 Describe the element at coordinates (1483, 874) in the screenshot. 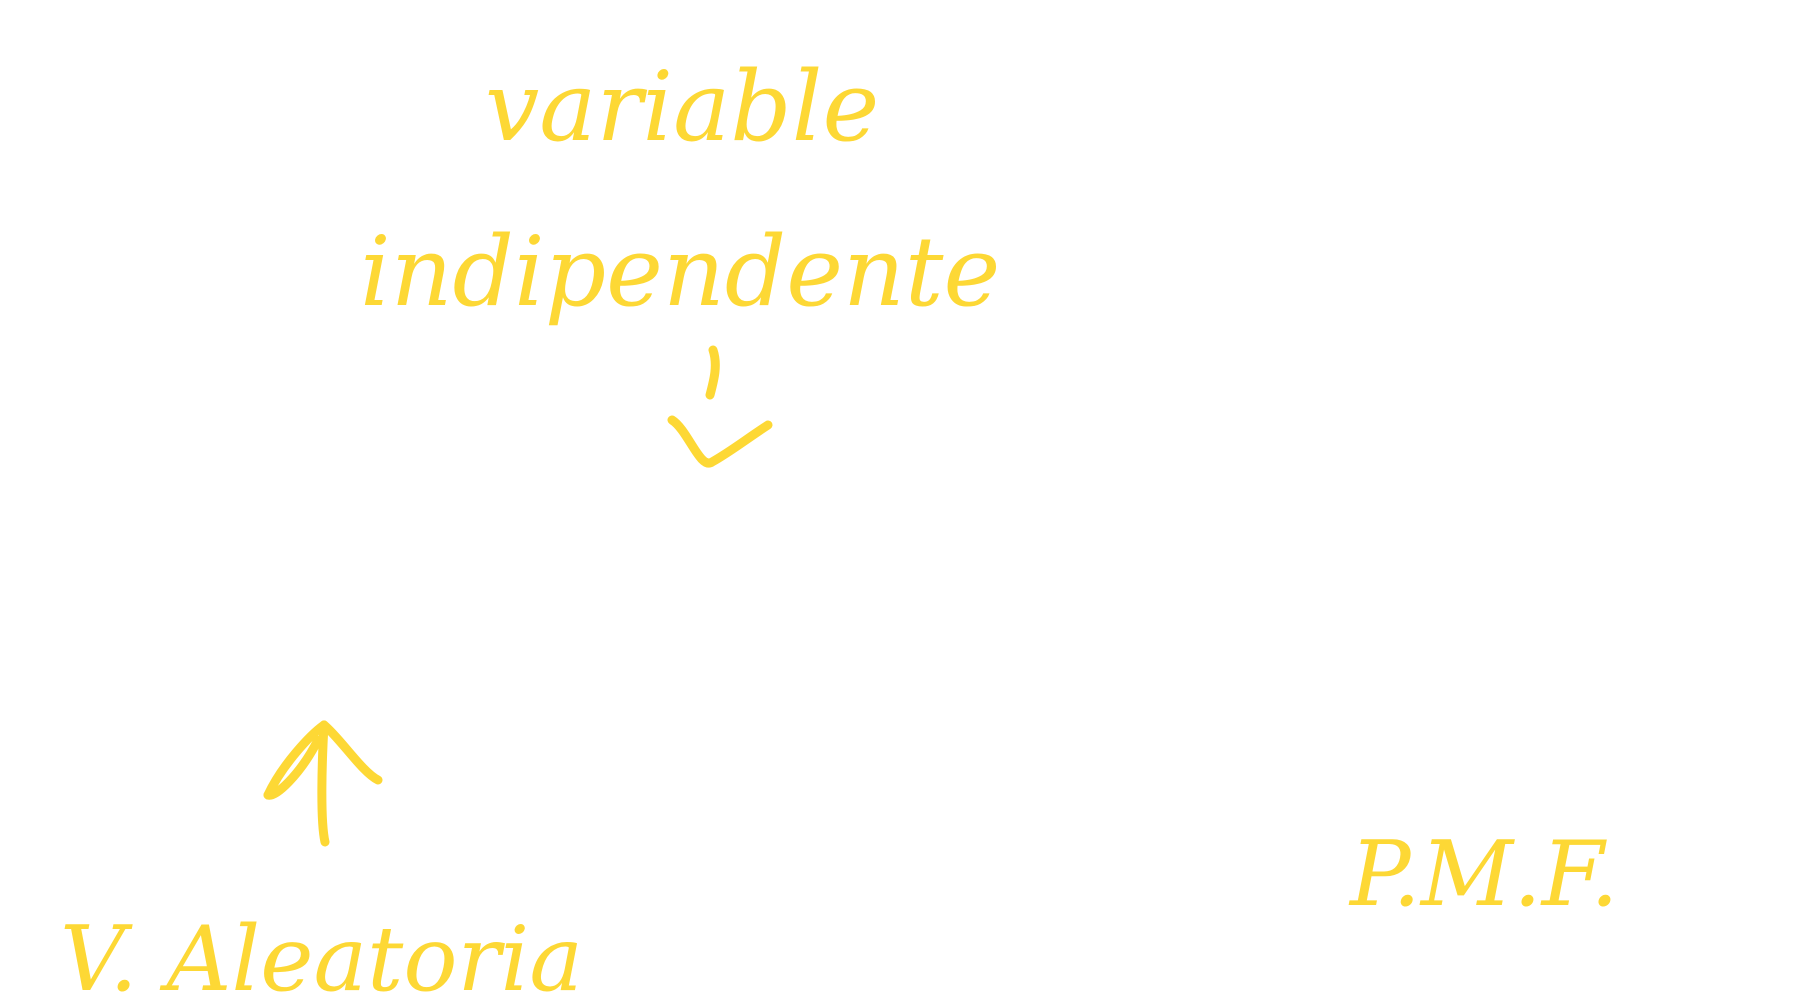

I see `note-pmf: P.M.F.` at that location.